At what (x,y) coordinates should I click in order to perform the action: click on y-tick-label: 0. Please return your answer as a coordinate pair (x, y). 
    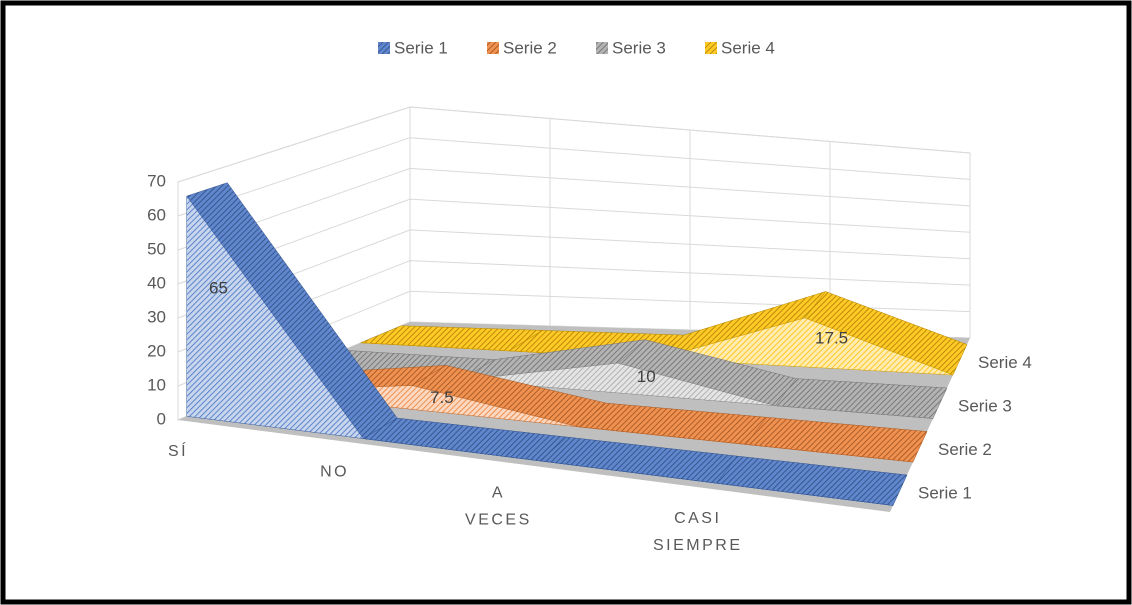
    Looking at the image, I should click on (161, 418).